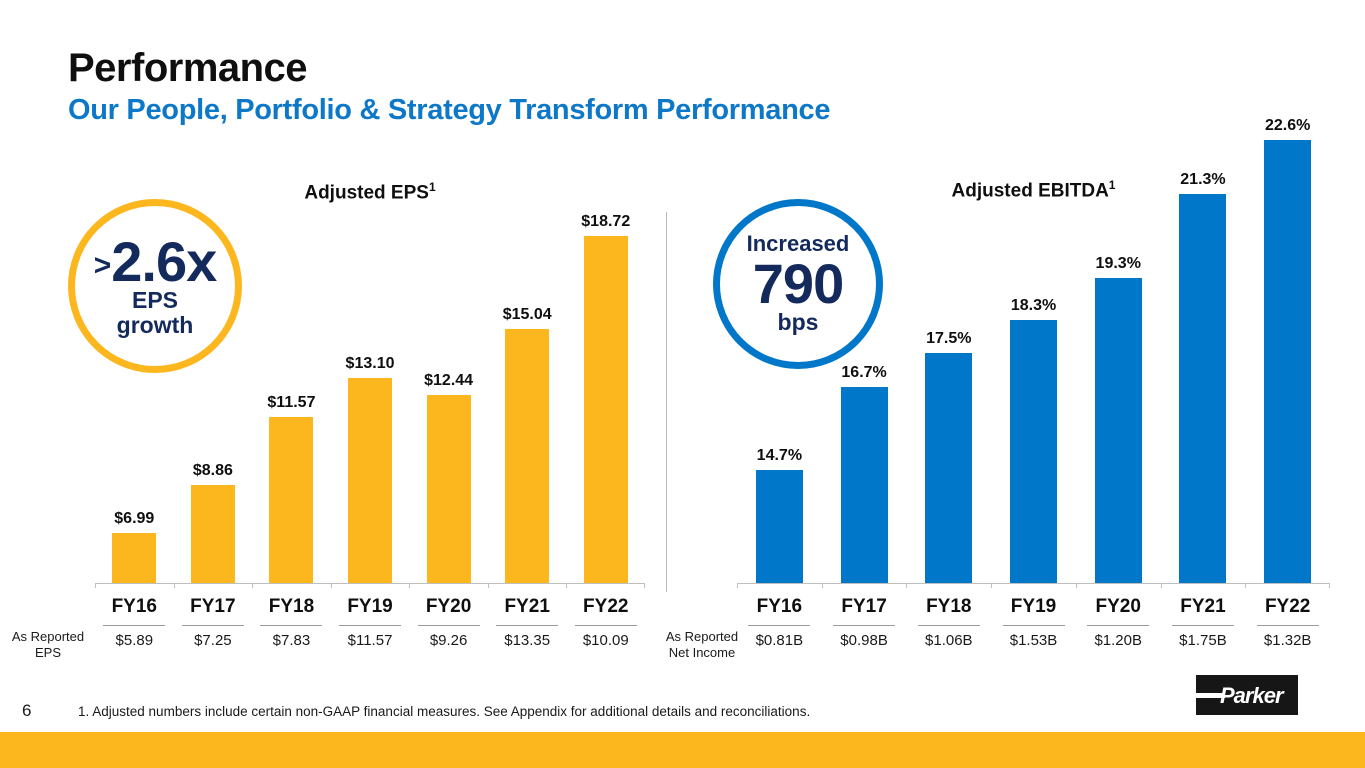  Describe the element at coordinates (370, 363) in the screenshot. I see `bar-value-label: $13.10` at that location.